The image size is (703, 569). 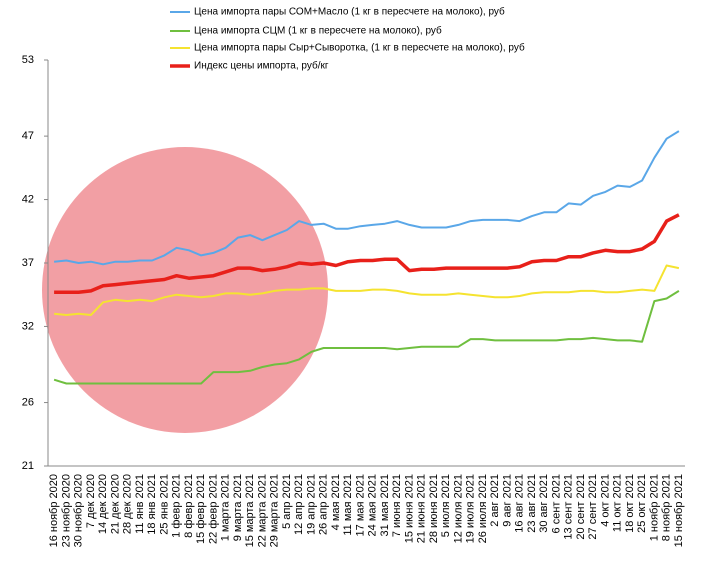 What do you see at coordinates (28, 199) in the screenshot?
I see `y-tick-label: 42` at bounding box center [28, 199].